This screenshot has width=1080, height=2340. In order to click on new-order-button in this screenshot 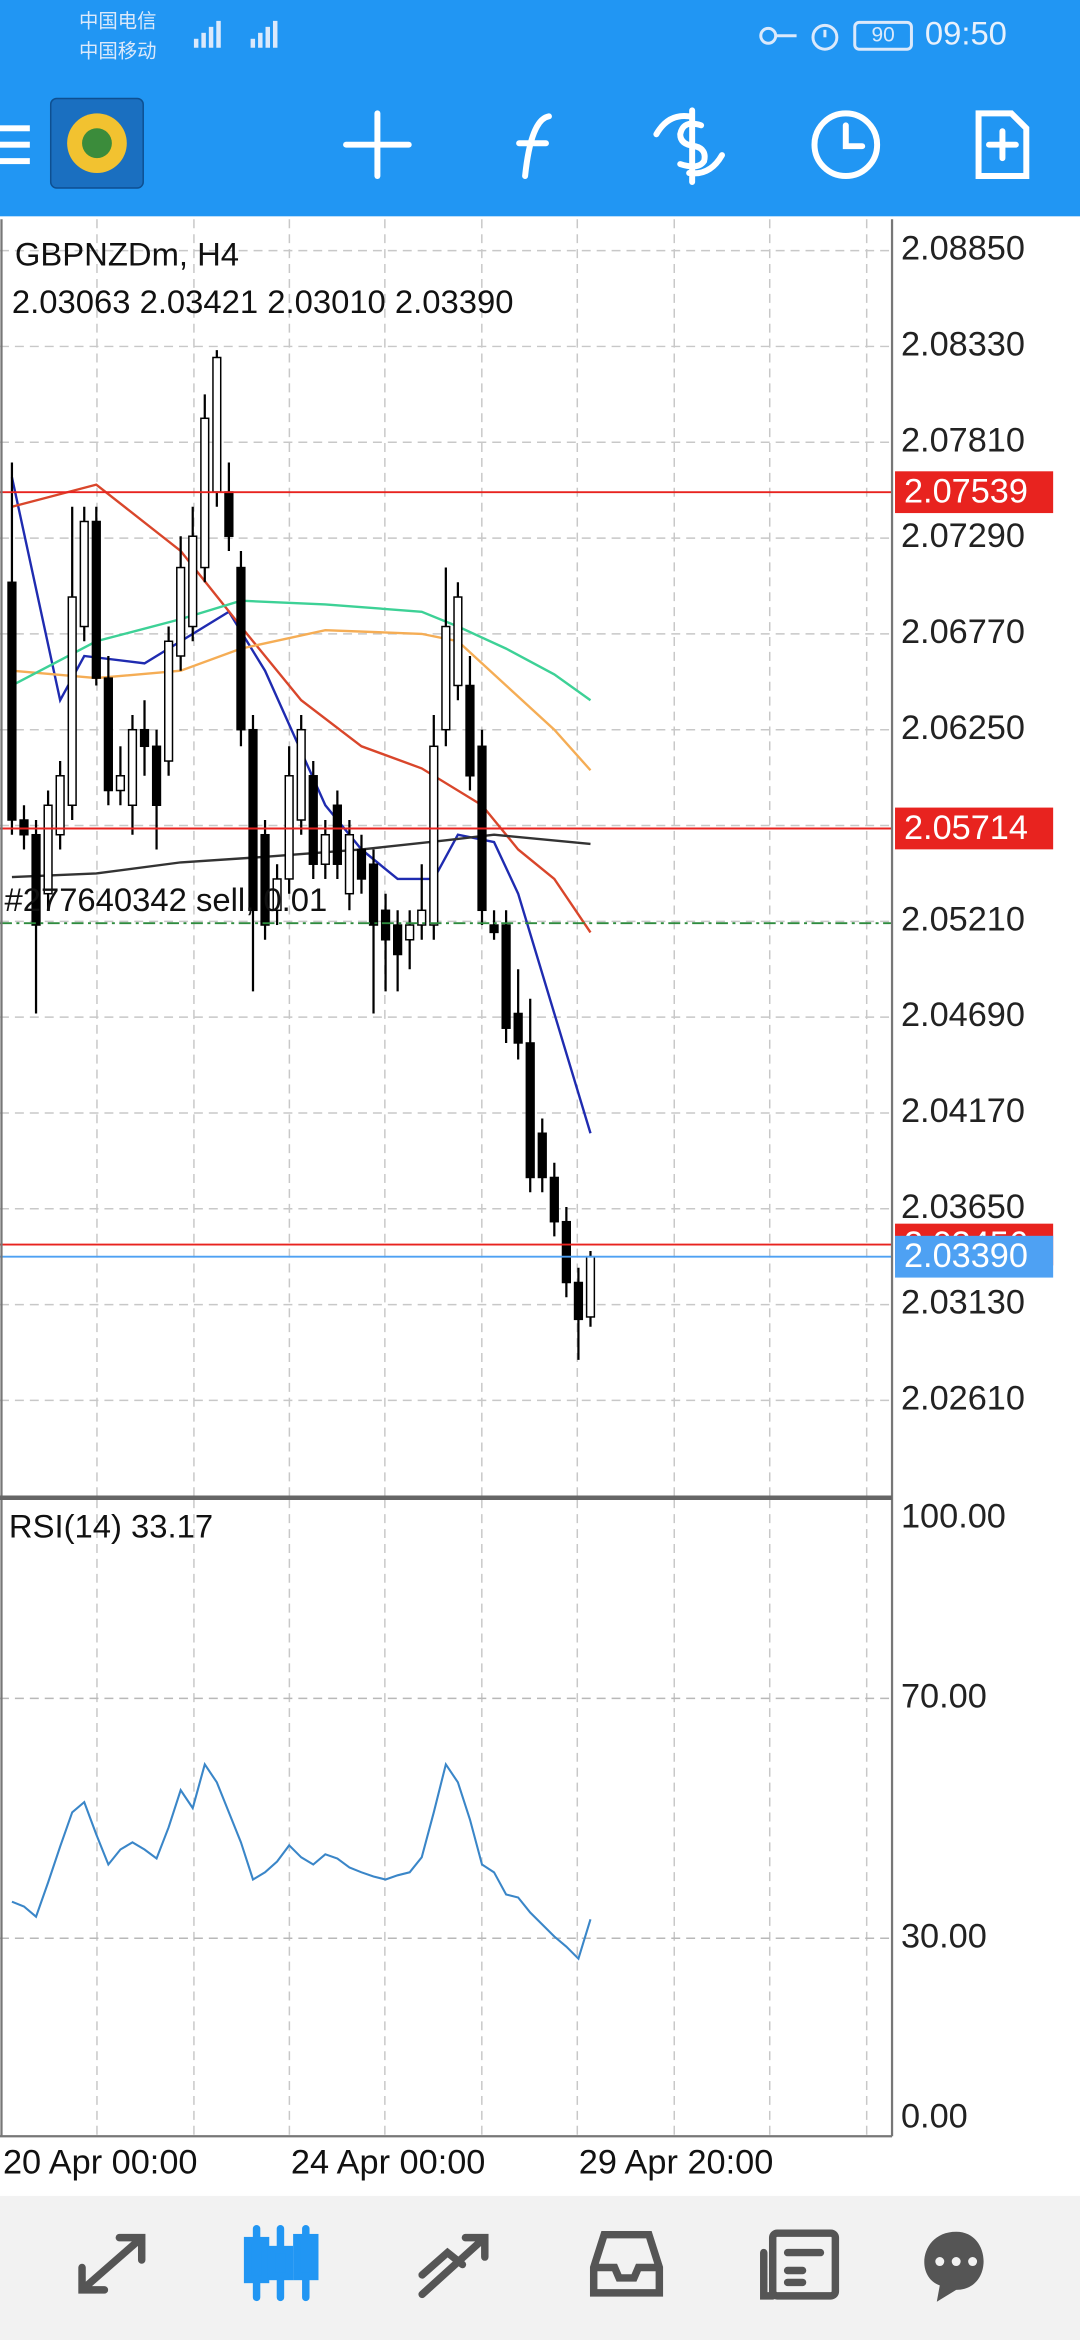, I will do `click(1002, 145)`.